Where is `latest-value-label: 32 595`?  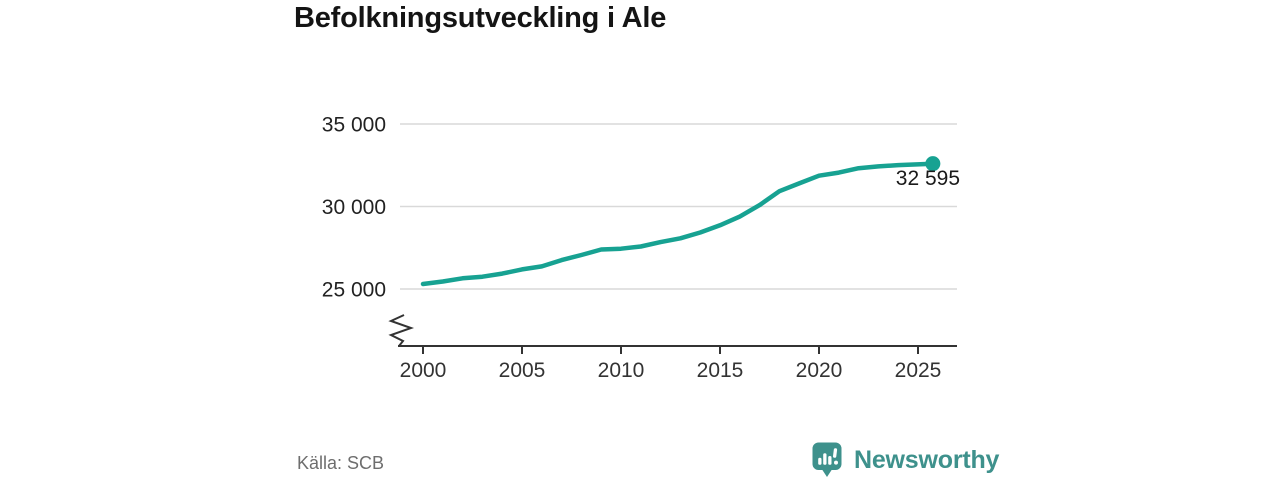
latest-value-label: 32 595 is located at coordinates (928, 178).